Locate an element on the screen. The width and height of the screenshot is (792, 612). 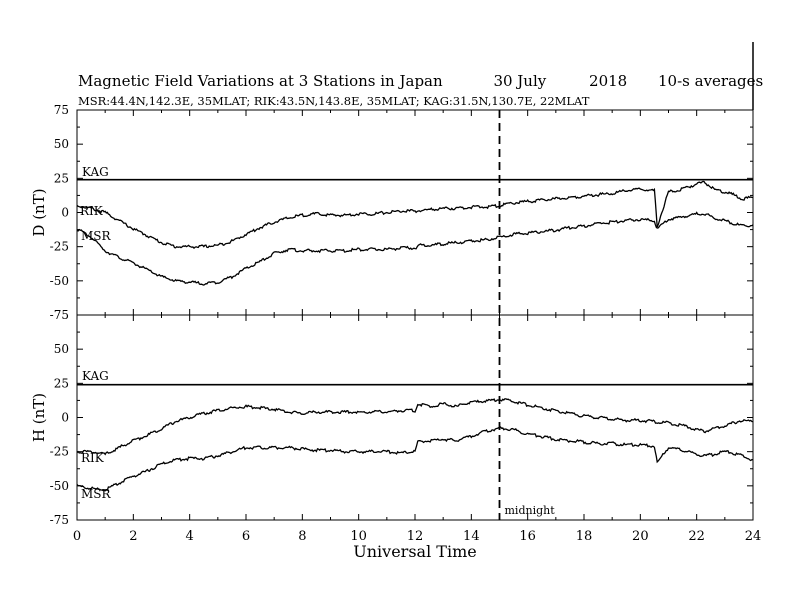
x-tick-label: 22 is located at coordinates (696, 536).